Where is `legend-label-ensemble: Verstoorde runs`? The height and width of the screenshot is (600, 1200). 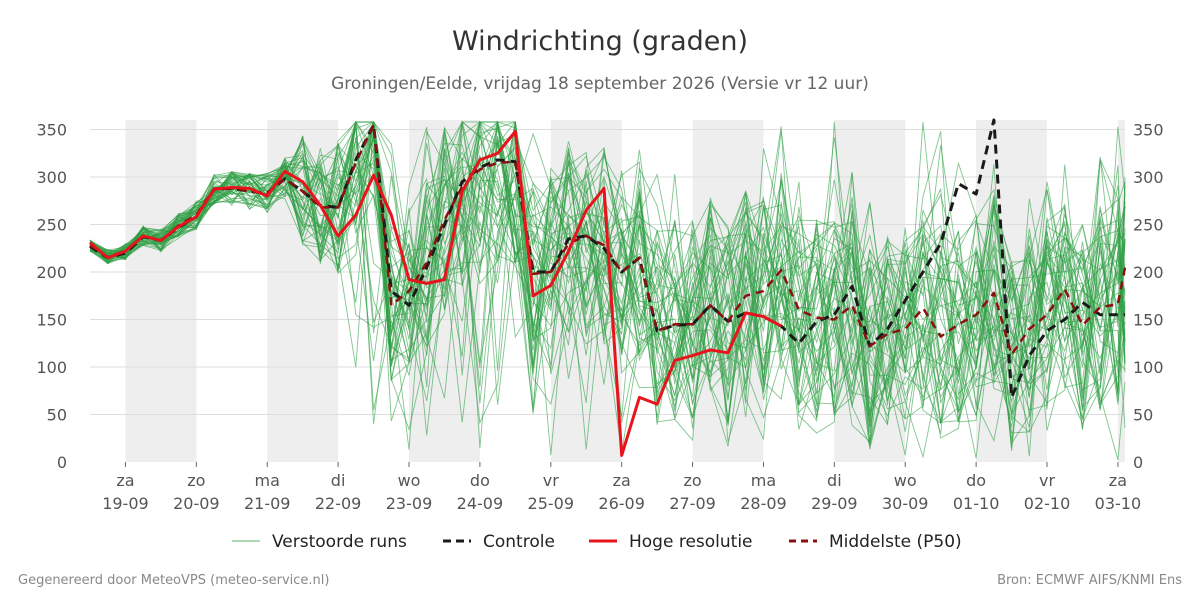 legend-label-ensemble: Verstoorde runs is located at coordinates (339, 542).